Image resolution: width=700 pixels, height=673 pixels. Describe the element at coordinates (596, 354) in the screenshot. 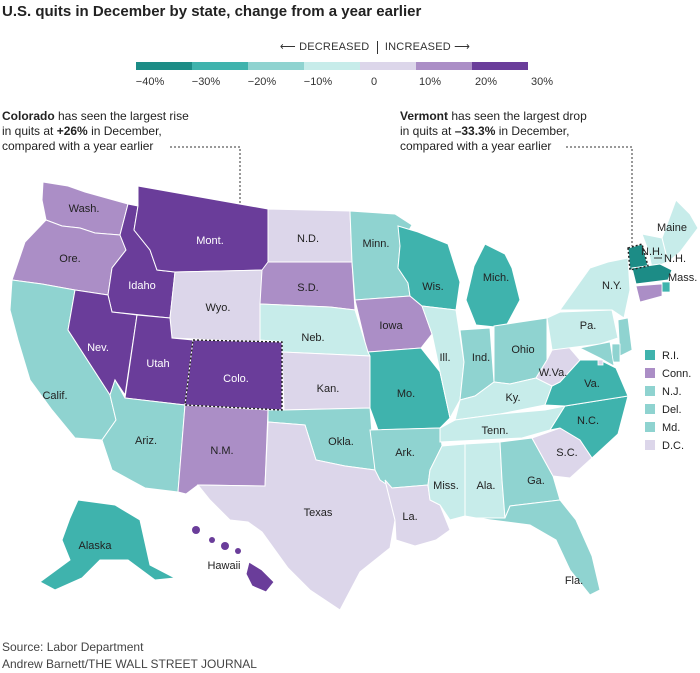

I see `state-md` at that location.